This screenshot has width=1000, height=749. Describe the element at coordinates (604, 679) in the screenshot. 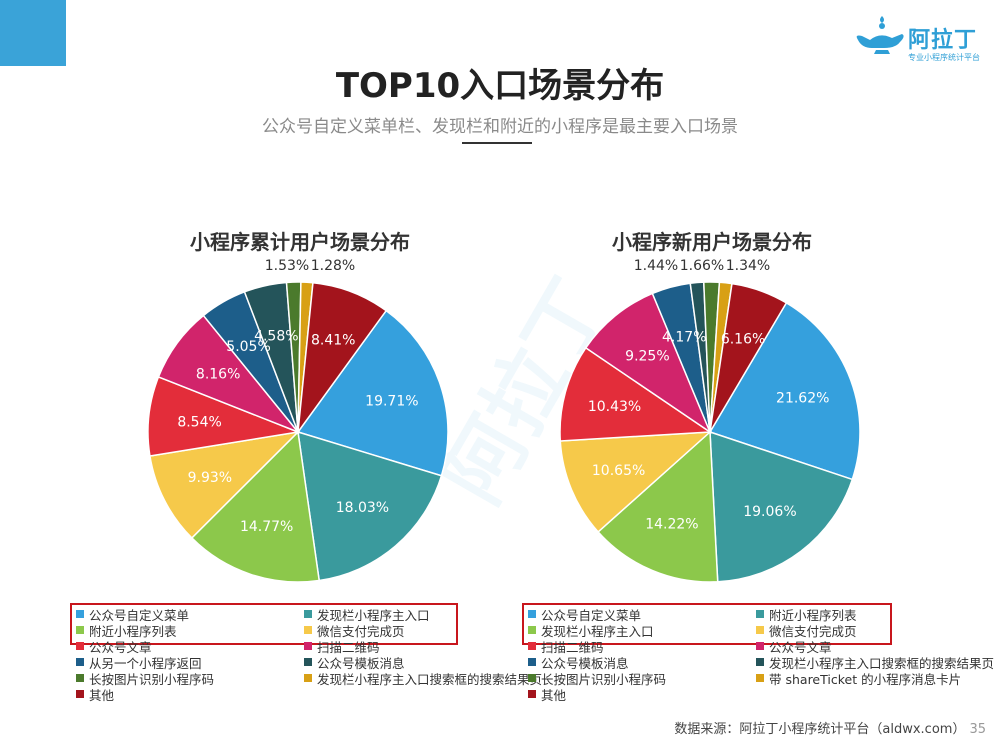

I see `legend-label: 长按图片识别小程序码` at that location.